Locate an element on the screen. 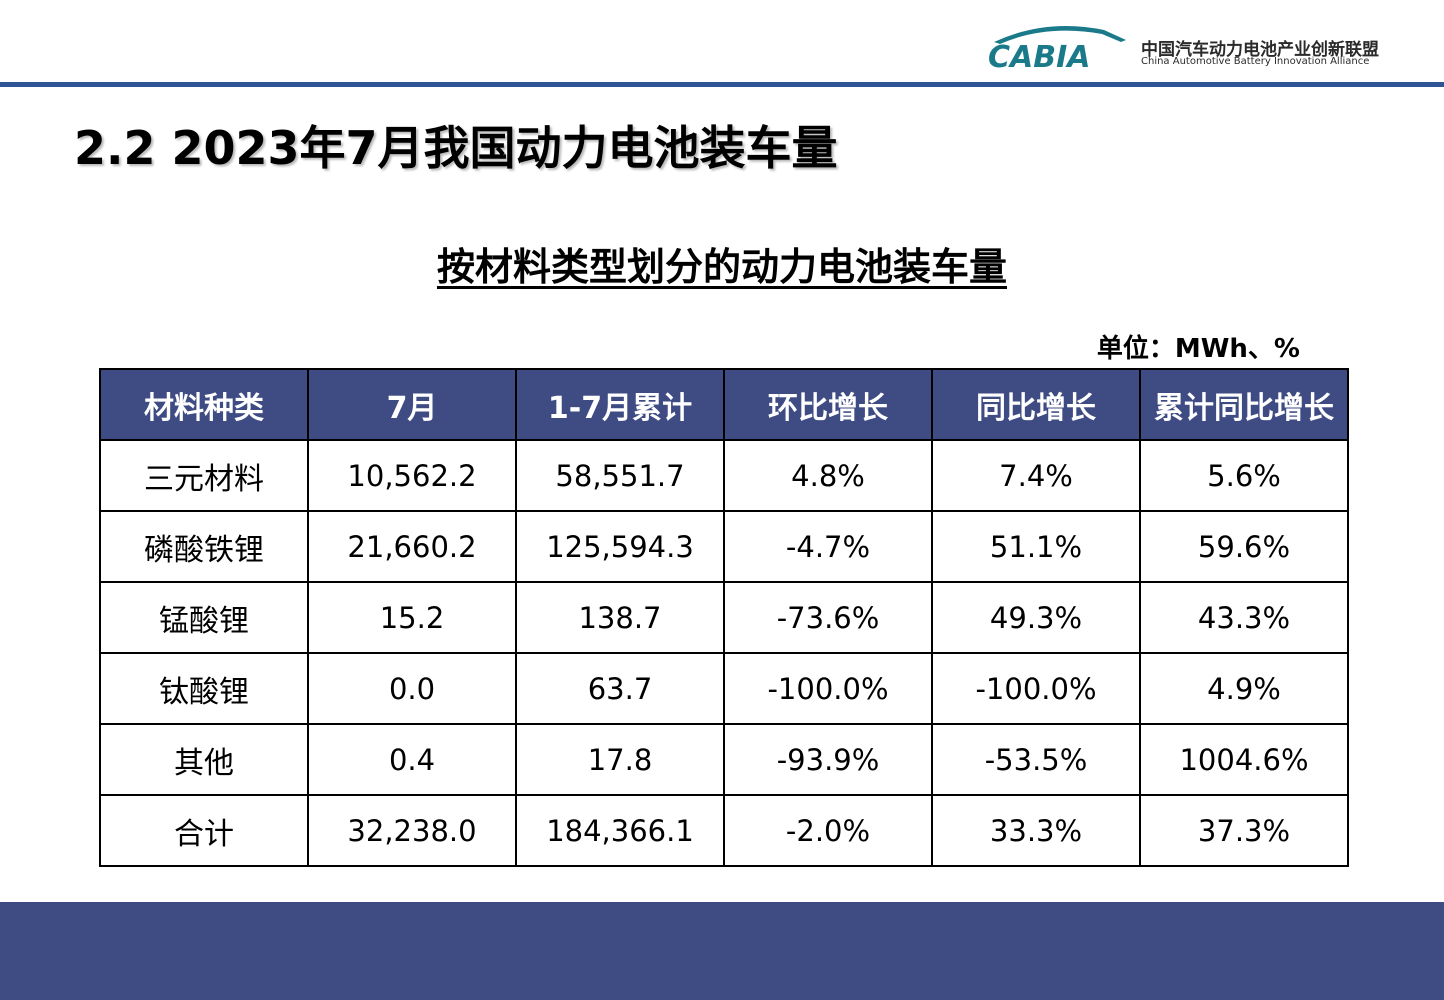 Image resolution: width=1444 pixels, height=1000 pixels. table-cell-value: 43.3% is located at coordinates (1244, 617).